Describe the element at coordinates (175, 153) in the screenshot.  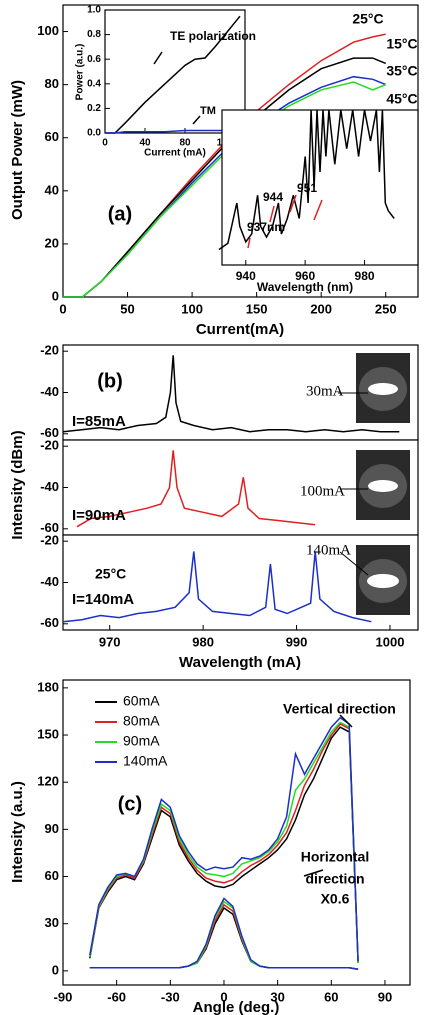
I see `x-axis-label: Current (mA)` at that location.